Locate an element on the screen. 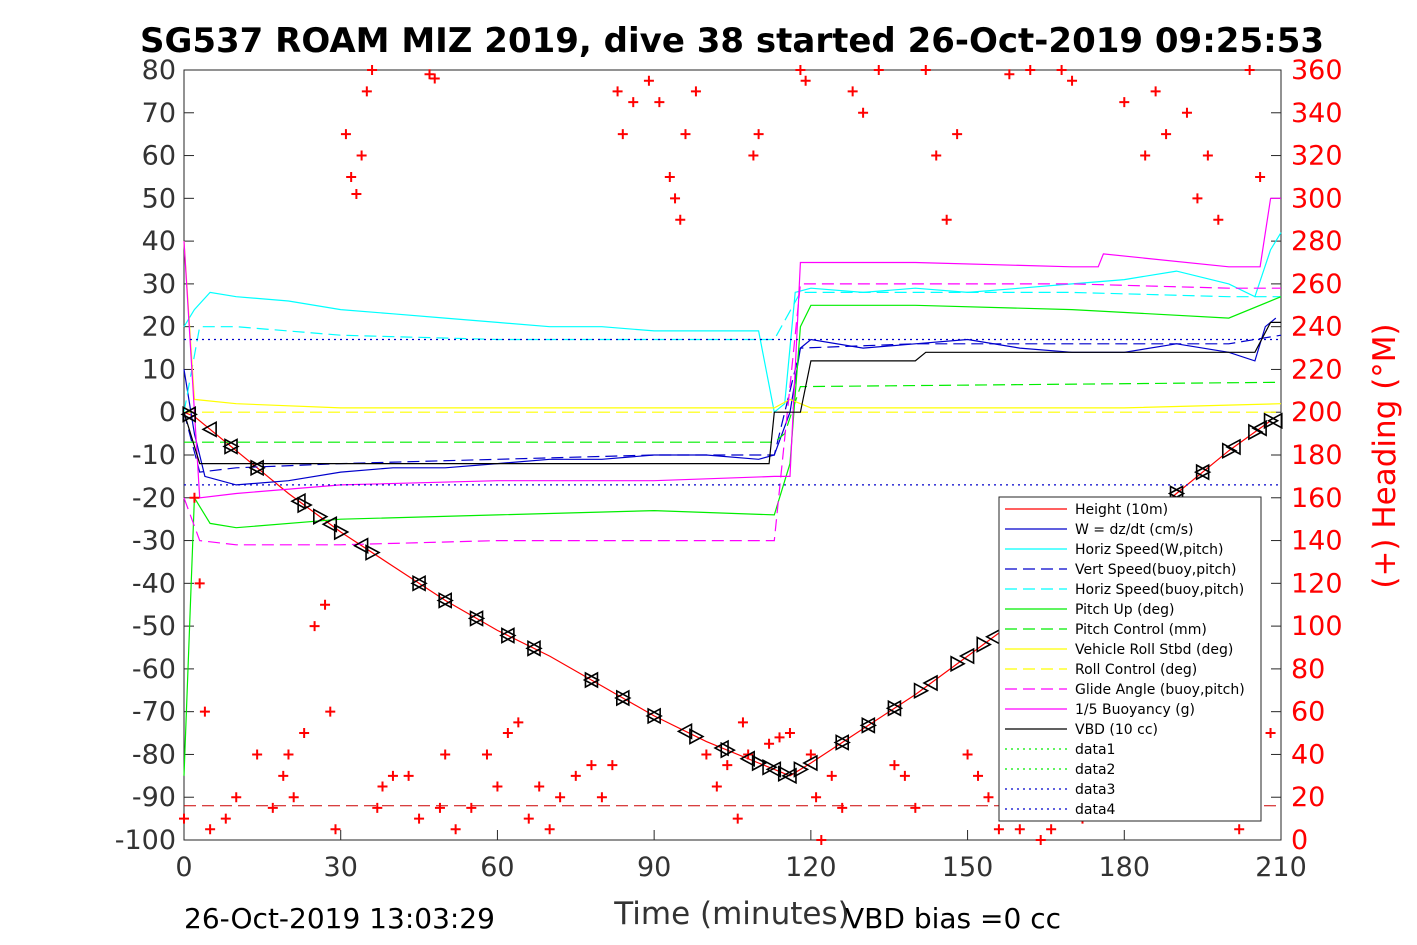  x-tick-label: 90 is located at coordinates (654, 867).